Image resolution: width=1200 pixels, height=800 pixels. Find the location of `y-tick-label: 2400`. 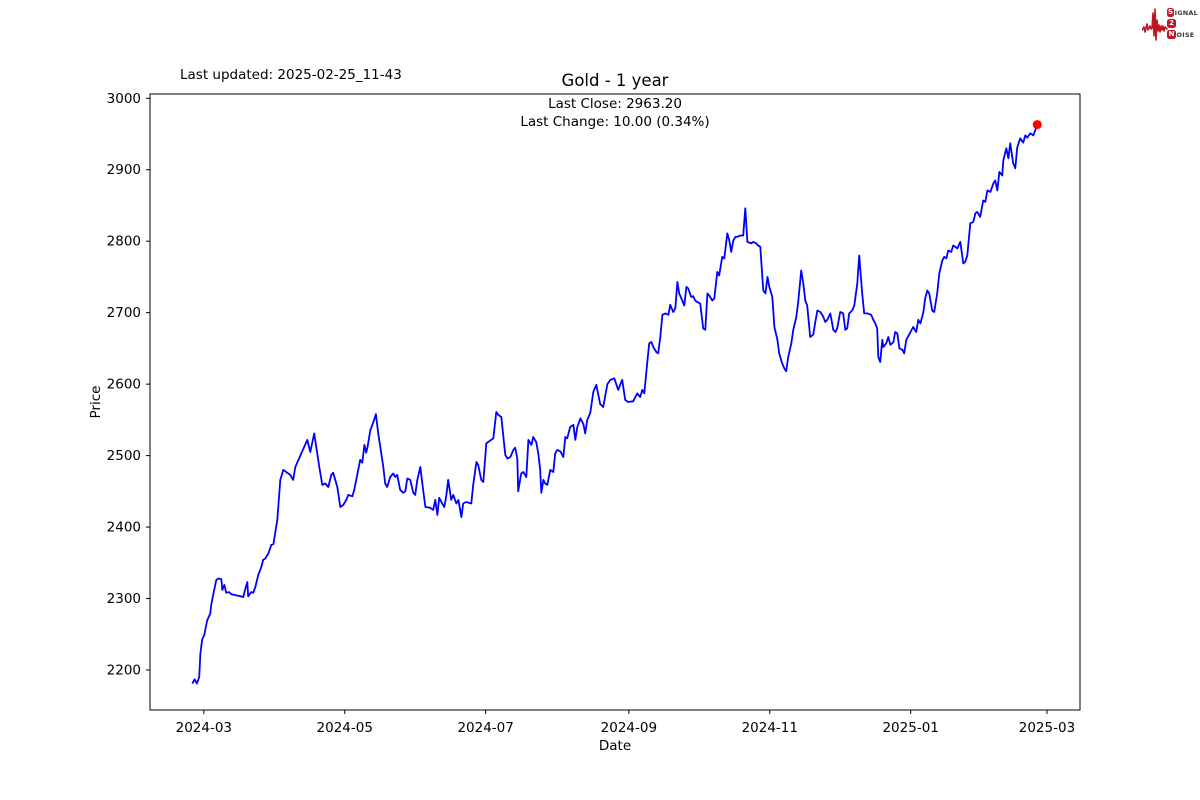

y-tick-label: 2400 is located at coordinates (124, 528).